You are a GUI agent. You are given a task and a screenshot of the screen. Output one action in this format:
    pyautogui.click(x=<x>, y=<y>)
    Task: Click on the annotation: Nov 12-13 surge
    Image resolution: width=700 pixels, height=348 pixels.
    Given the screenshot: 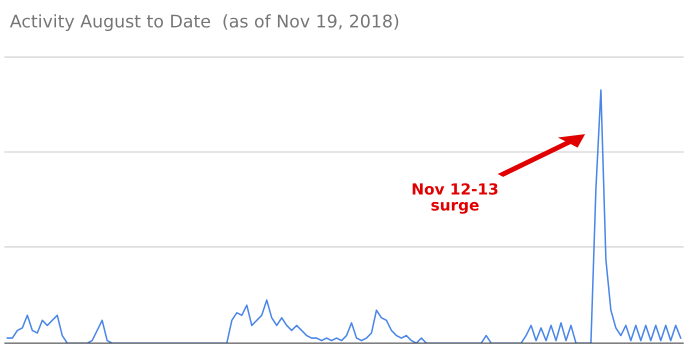 What is the action you would take?
    pyautogui.click(x=455, y=198)
    